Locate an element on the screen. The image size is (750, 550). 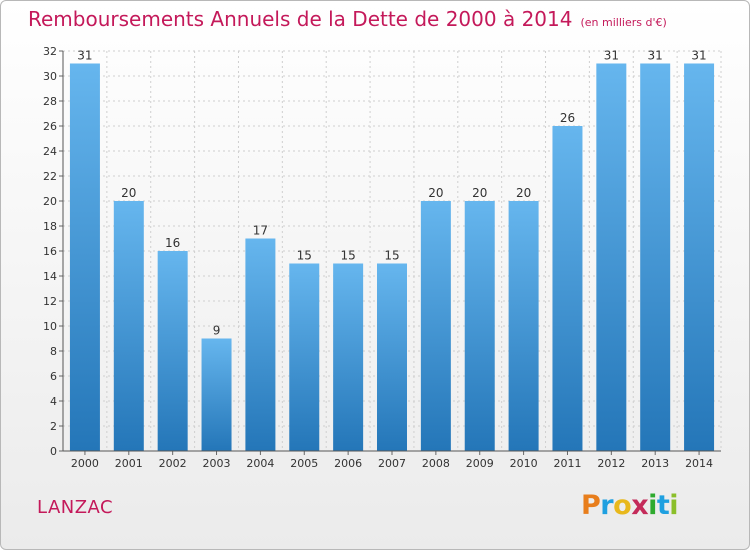
x-tick-label: 2009 is located at coordinates (480, 463).